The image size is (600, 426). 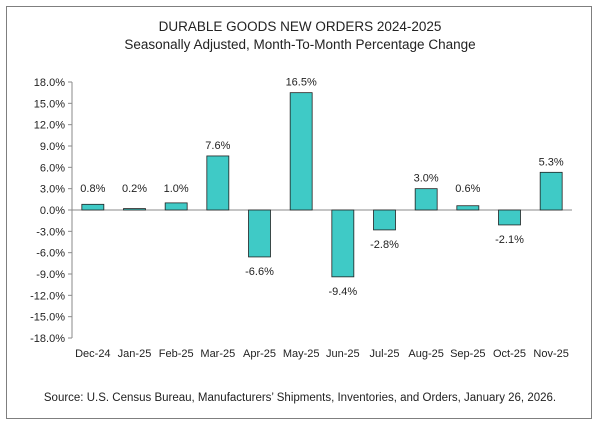 I want to click on y-tick-label: 15.0%, so click(x=49, y=104).